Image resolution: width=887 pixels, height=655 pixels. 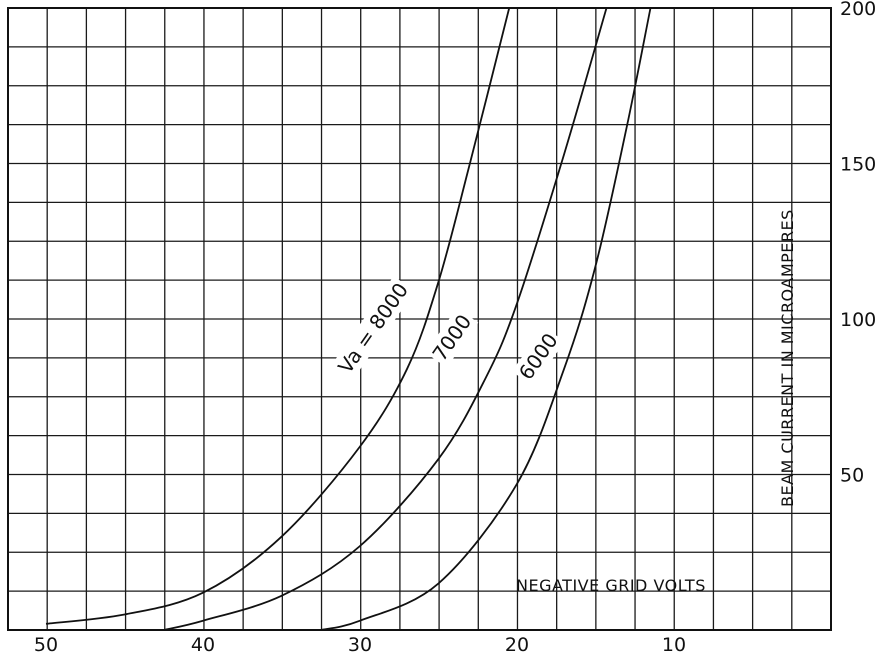 What do you see at coordinates (858, 320) in the screenshot?
I see `y-tick-label: 100` at bounding box center [858, 320].